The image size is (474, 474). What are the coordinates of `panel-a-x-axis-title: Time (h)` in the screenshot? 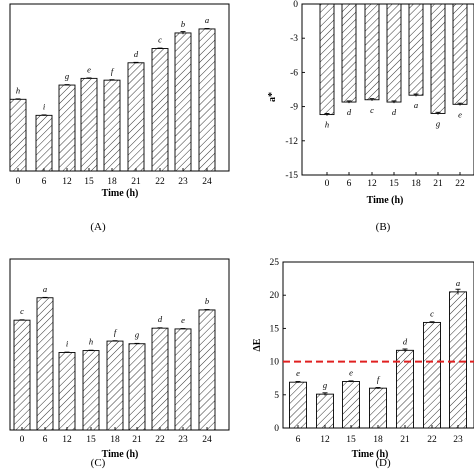 It's located at (120, 193).